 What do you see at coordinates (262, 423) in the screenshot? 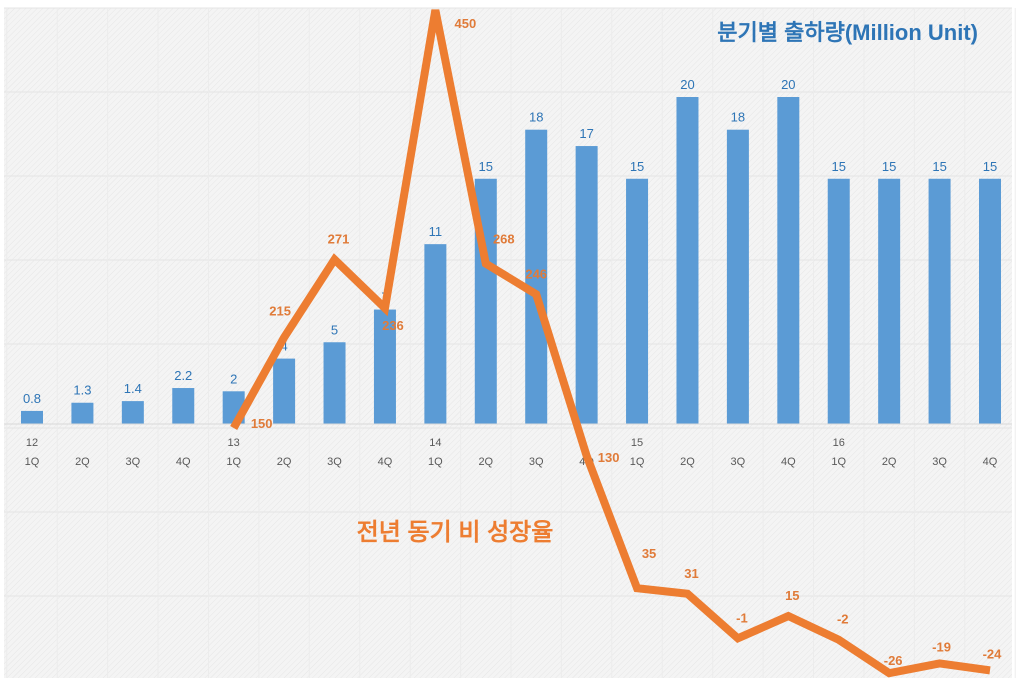
I see `line-data-label: 150` at bounding box center [262, 423].